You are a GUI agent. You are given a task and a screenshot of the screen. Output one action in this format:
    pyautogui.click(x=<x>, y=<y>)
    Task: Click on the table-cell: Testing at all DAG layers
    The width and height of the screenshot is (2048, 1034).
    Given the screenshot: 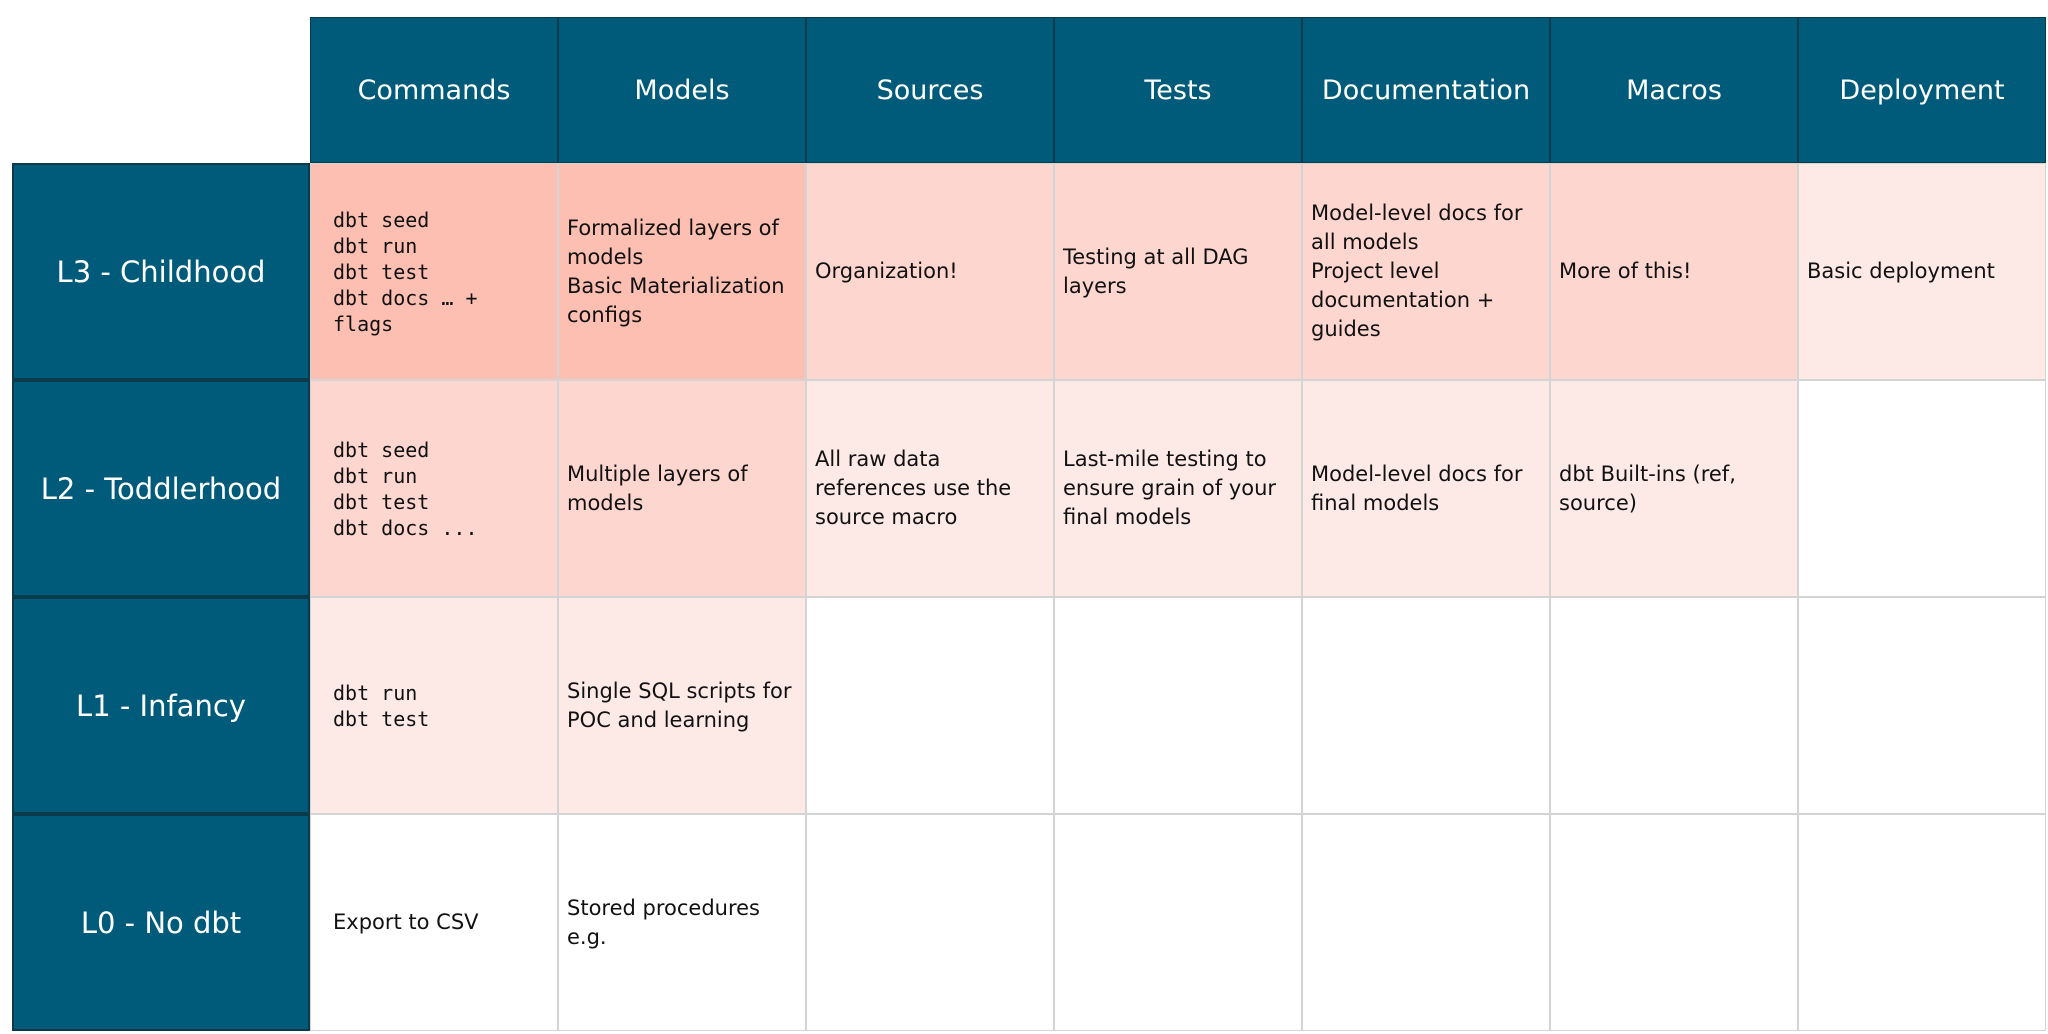 What is the action you would take?
    pyautogui.click(x=1178, y=271)
    